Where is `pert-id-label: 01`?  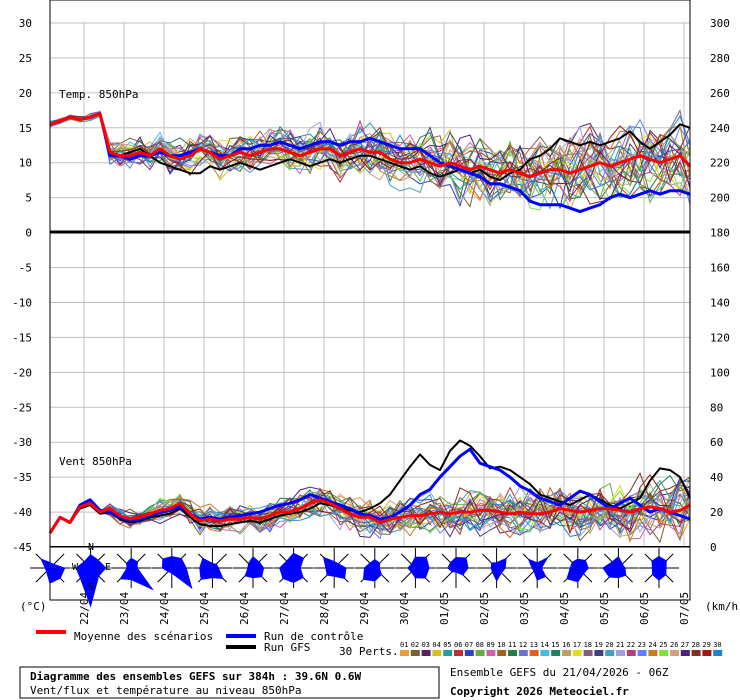
pert-id-label: 01 is located at coordinates (404, 645).